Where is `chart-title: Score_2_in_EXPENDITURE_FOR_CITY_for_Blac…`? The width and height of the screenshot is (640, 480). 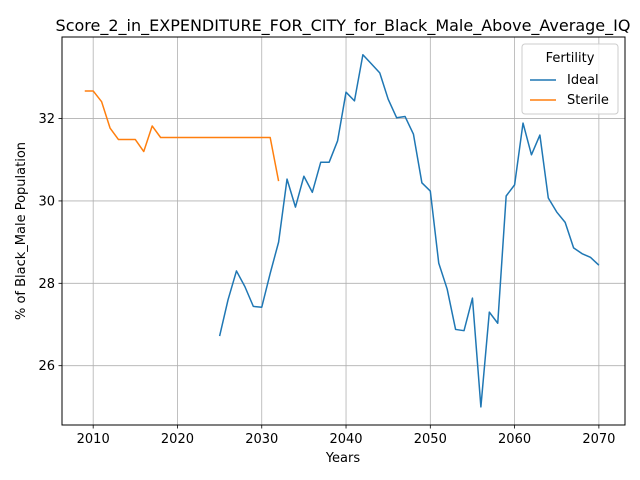 chart-title: Score_2_in_EXPENDITURE_FOR_CITY_for_Blac… is located at coordinates (343, 26).